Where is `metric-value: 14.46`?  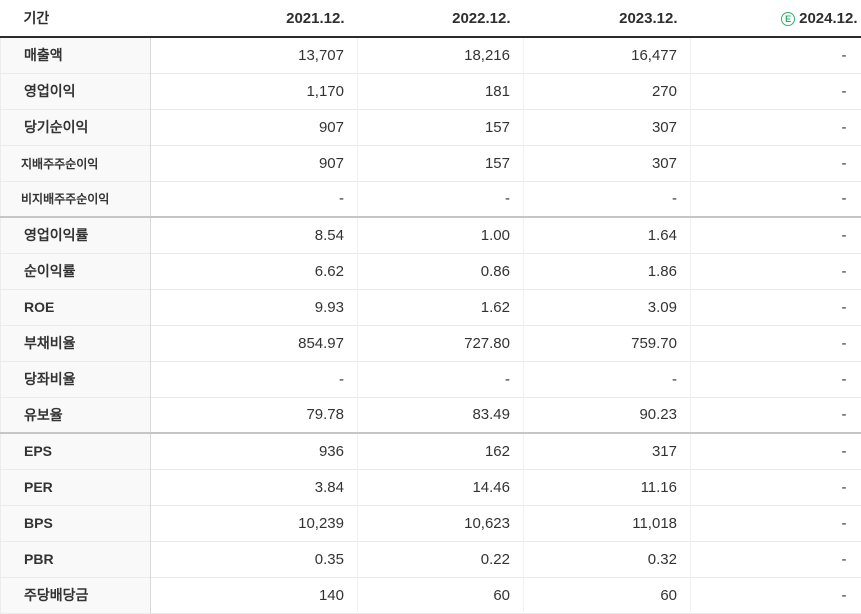
metric-value: 14.46 is located at coordinates (440, 487).